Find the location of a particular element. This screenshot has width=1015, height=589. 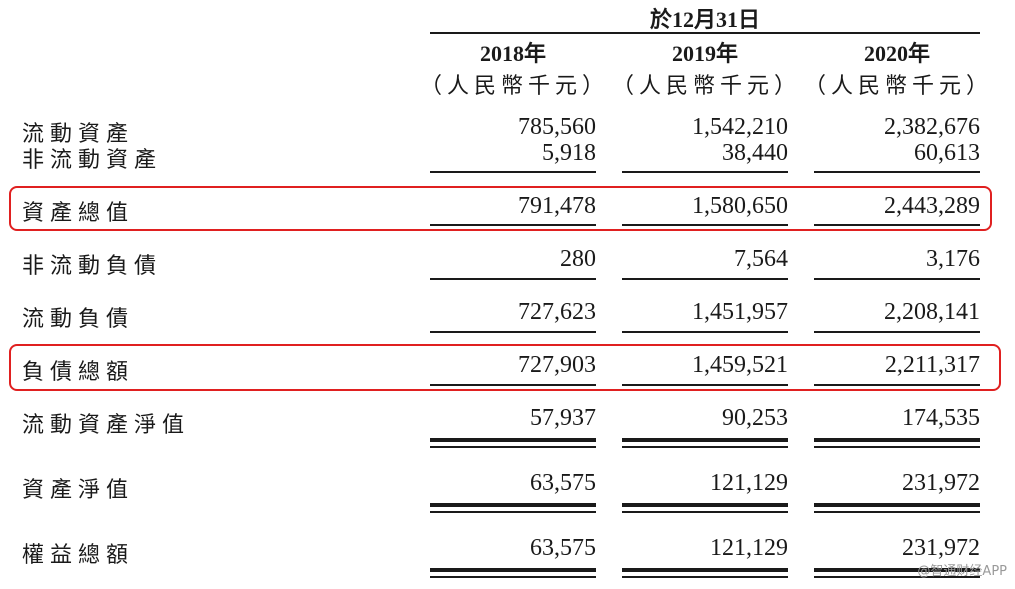

value-net-assets-2020: 231,972 is located at coordinates (941, 483).